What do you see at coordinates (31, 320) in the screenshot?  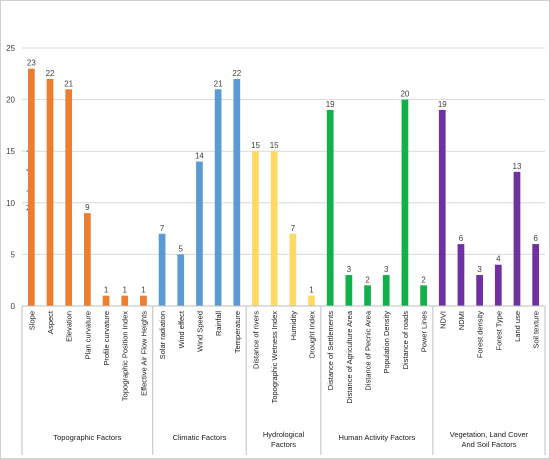 I see `category-label: Slope` at bounding box center [31, 320].